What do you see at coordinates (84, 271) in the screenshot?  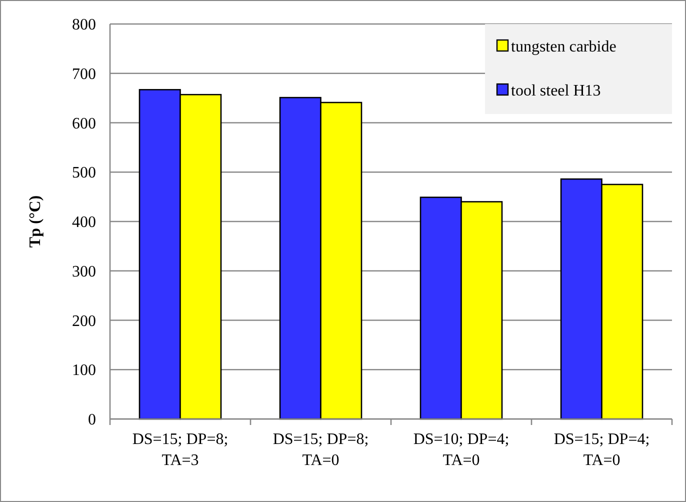 I see `y-tick-label: 300` at bounding box center [84, 271].